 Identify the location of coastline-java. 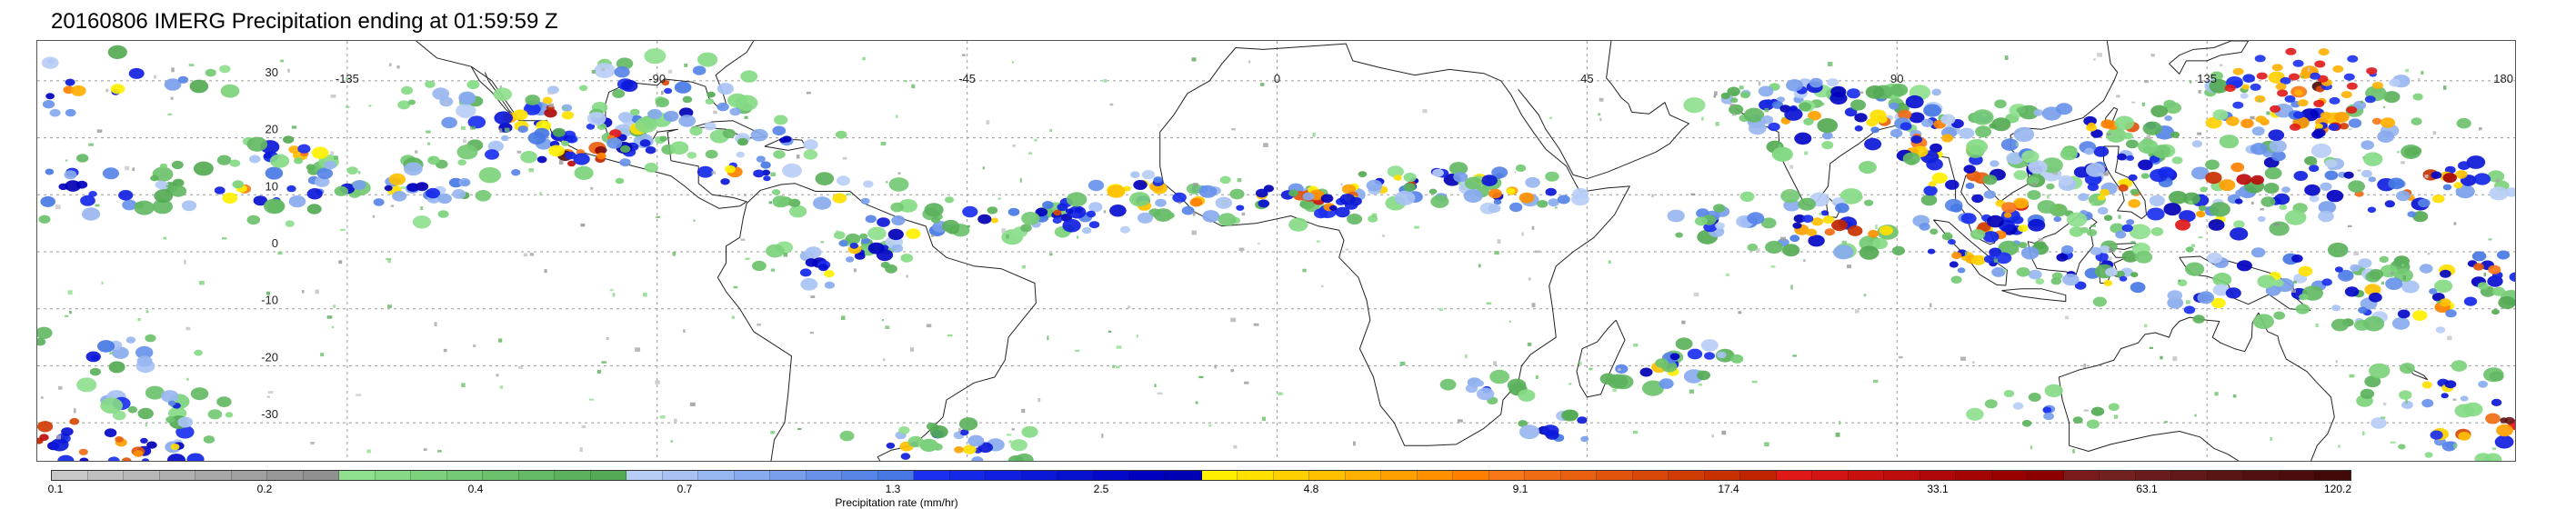
(2034, 295).